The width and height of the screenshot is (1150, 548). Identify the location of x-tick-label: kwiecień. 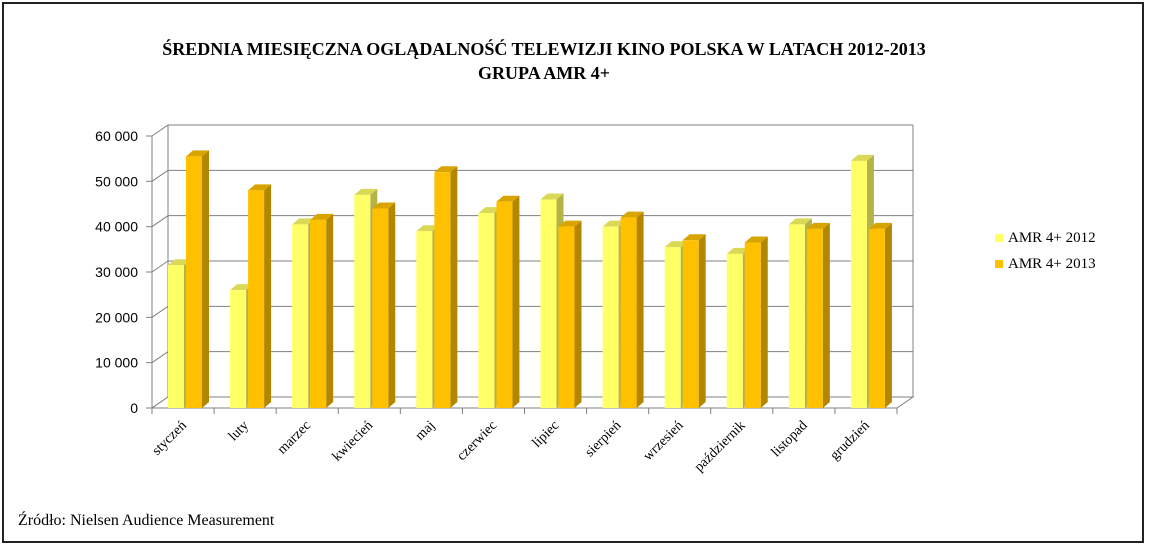
(353, 441).